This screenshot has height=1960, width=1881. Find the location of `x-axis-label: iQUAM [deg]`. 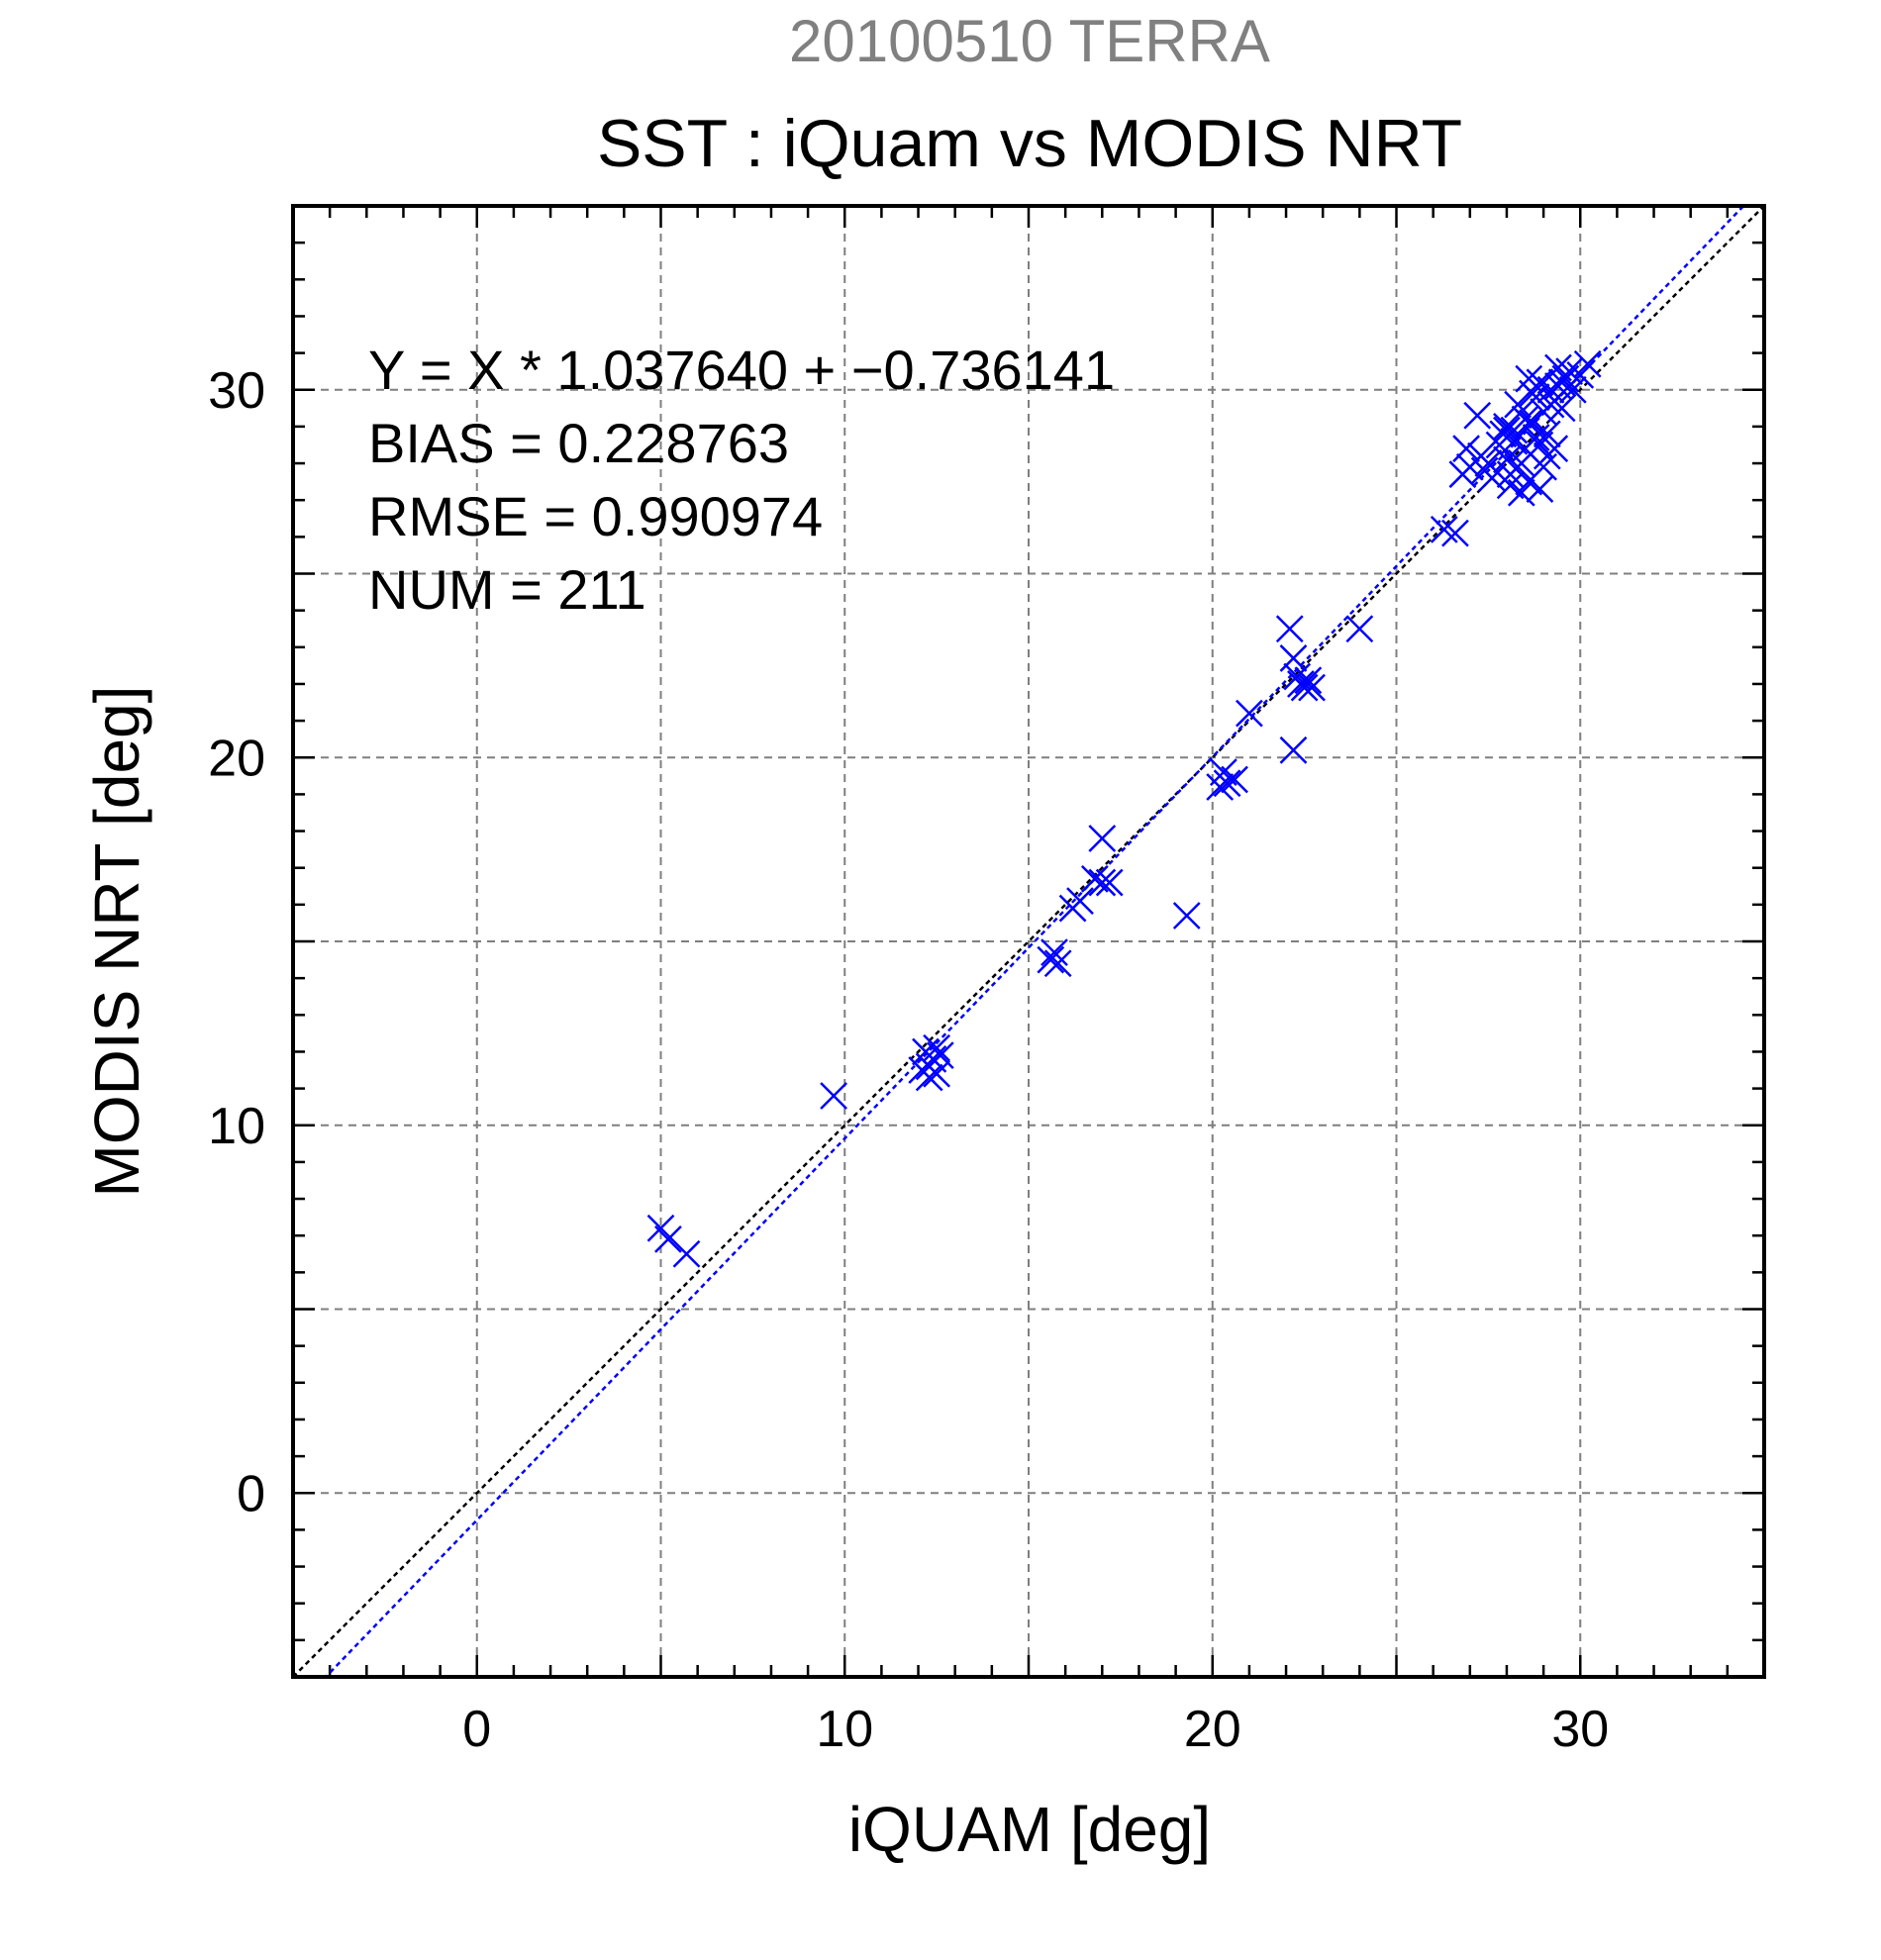

x-axis-label: iQUAM [deg] is located at coordinates (1030, 1829).